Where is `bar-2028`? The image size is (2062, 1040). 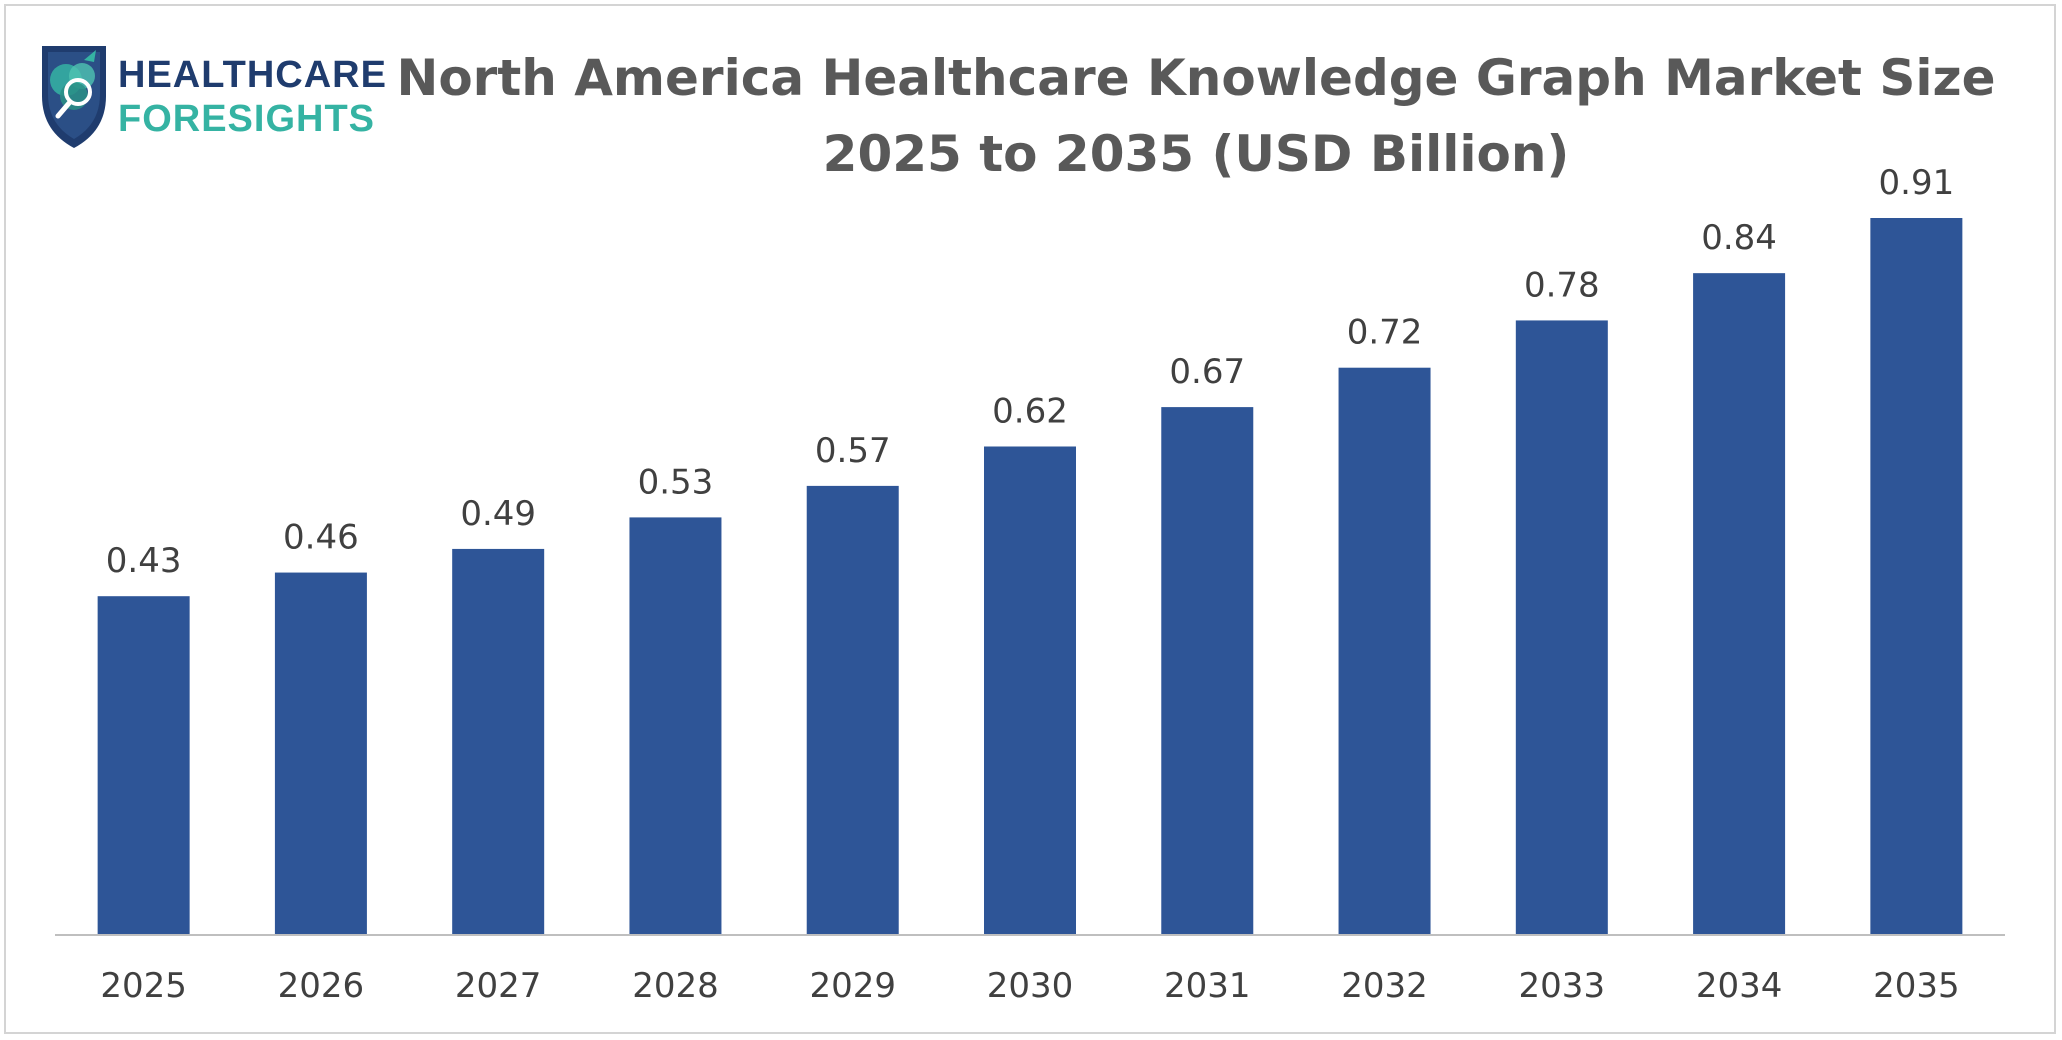
bar-2028 is located at coordinates (675, 726).